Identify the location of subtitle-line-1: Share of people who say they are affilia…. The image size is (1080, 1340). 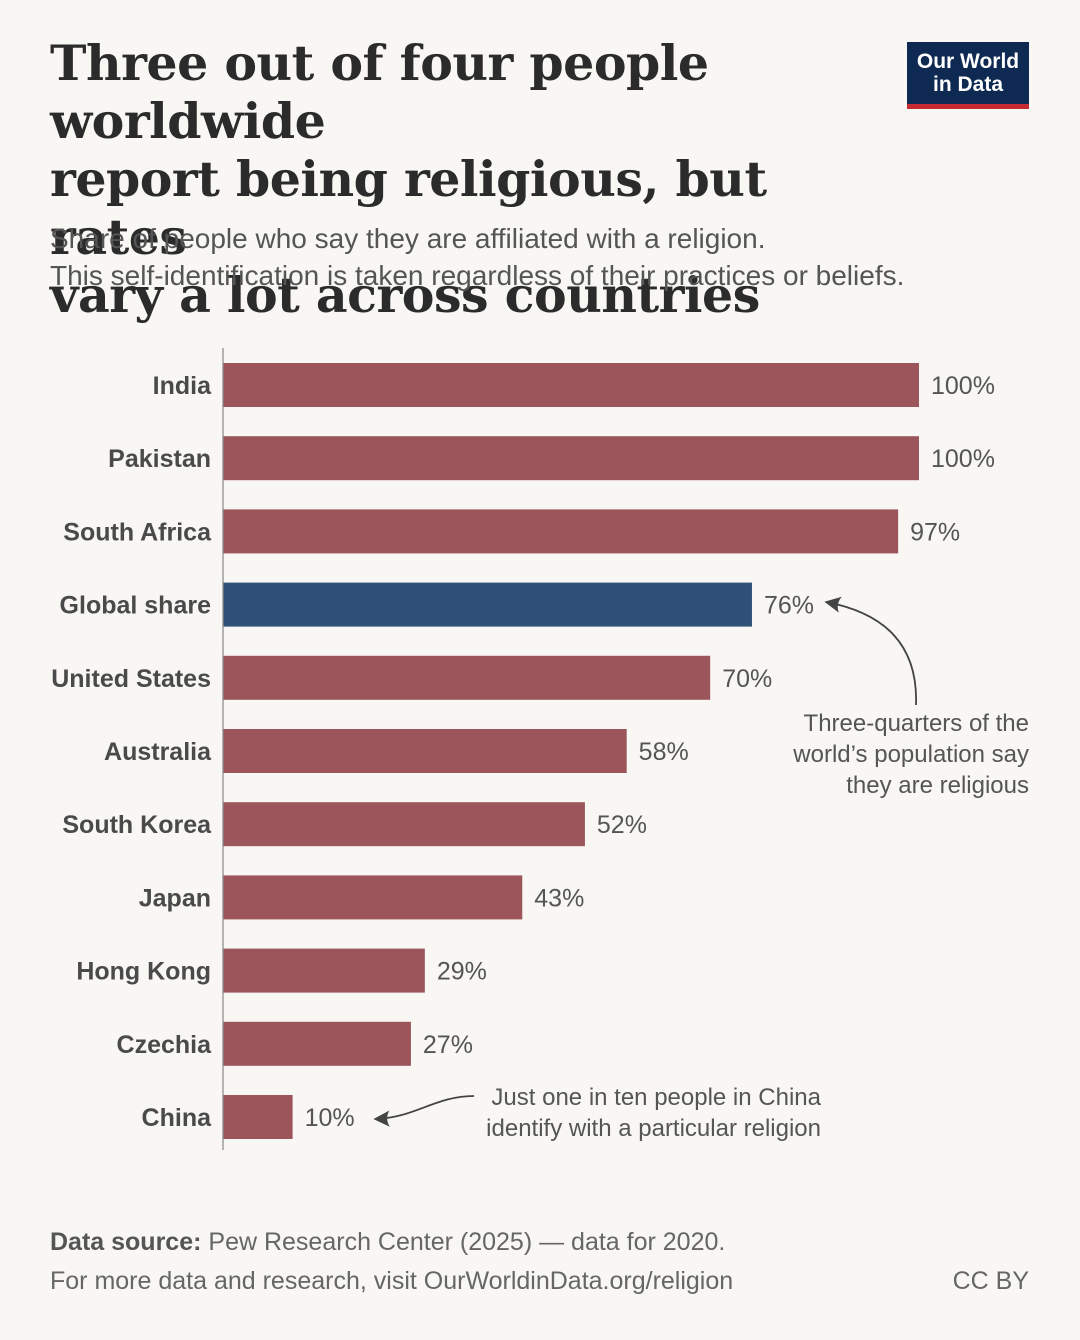
(408, 238).